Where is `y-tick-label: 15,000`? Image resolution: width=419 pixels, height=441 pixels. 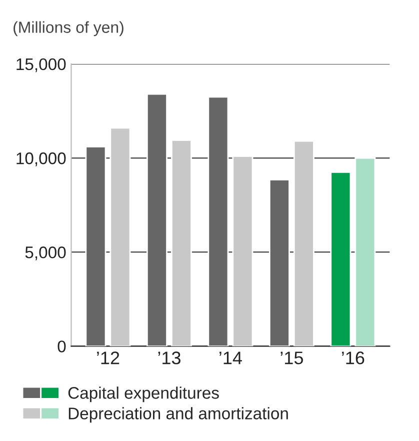 y-tick-label: 15,000 is located at coordinates (41, 65).